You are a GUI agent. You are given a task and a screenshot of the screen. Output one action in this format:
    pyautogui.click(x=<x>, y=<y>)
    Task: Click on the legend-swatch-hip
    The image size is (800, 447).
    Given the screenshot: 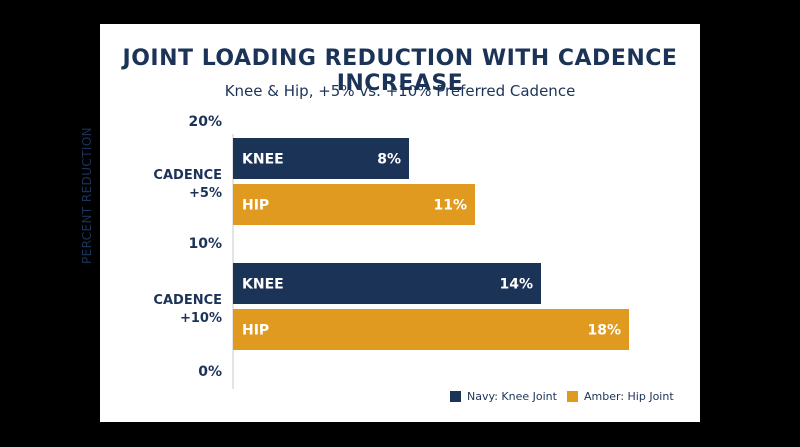 What is the action you would take?
    pyautogui.click(x=572, y=396)
    